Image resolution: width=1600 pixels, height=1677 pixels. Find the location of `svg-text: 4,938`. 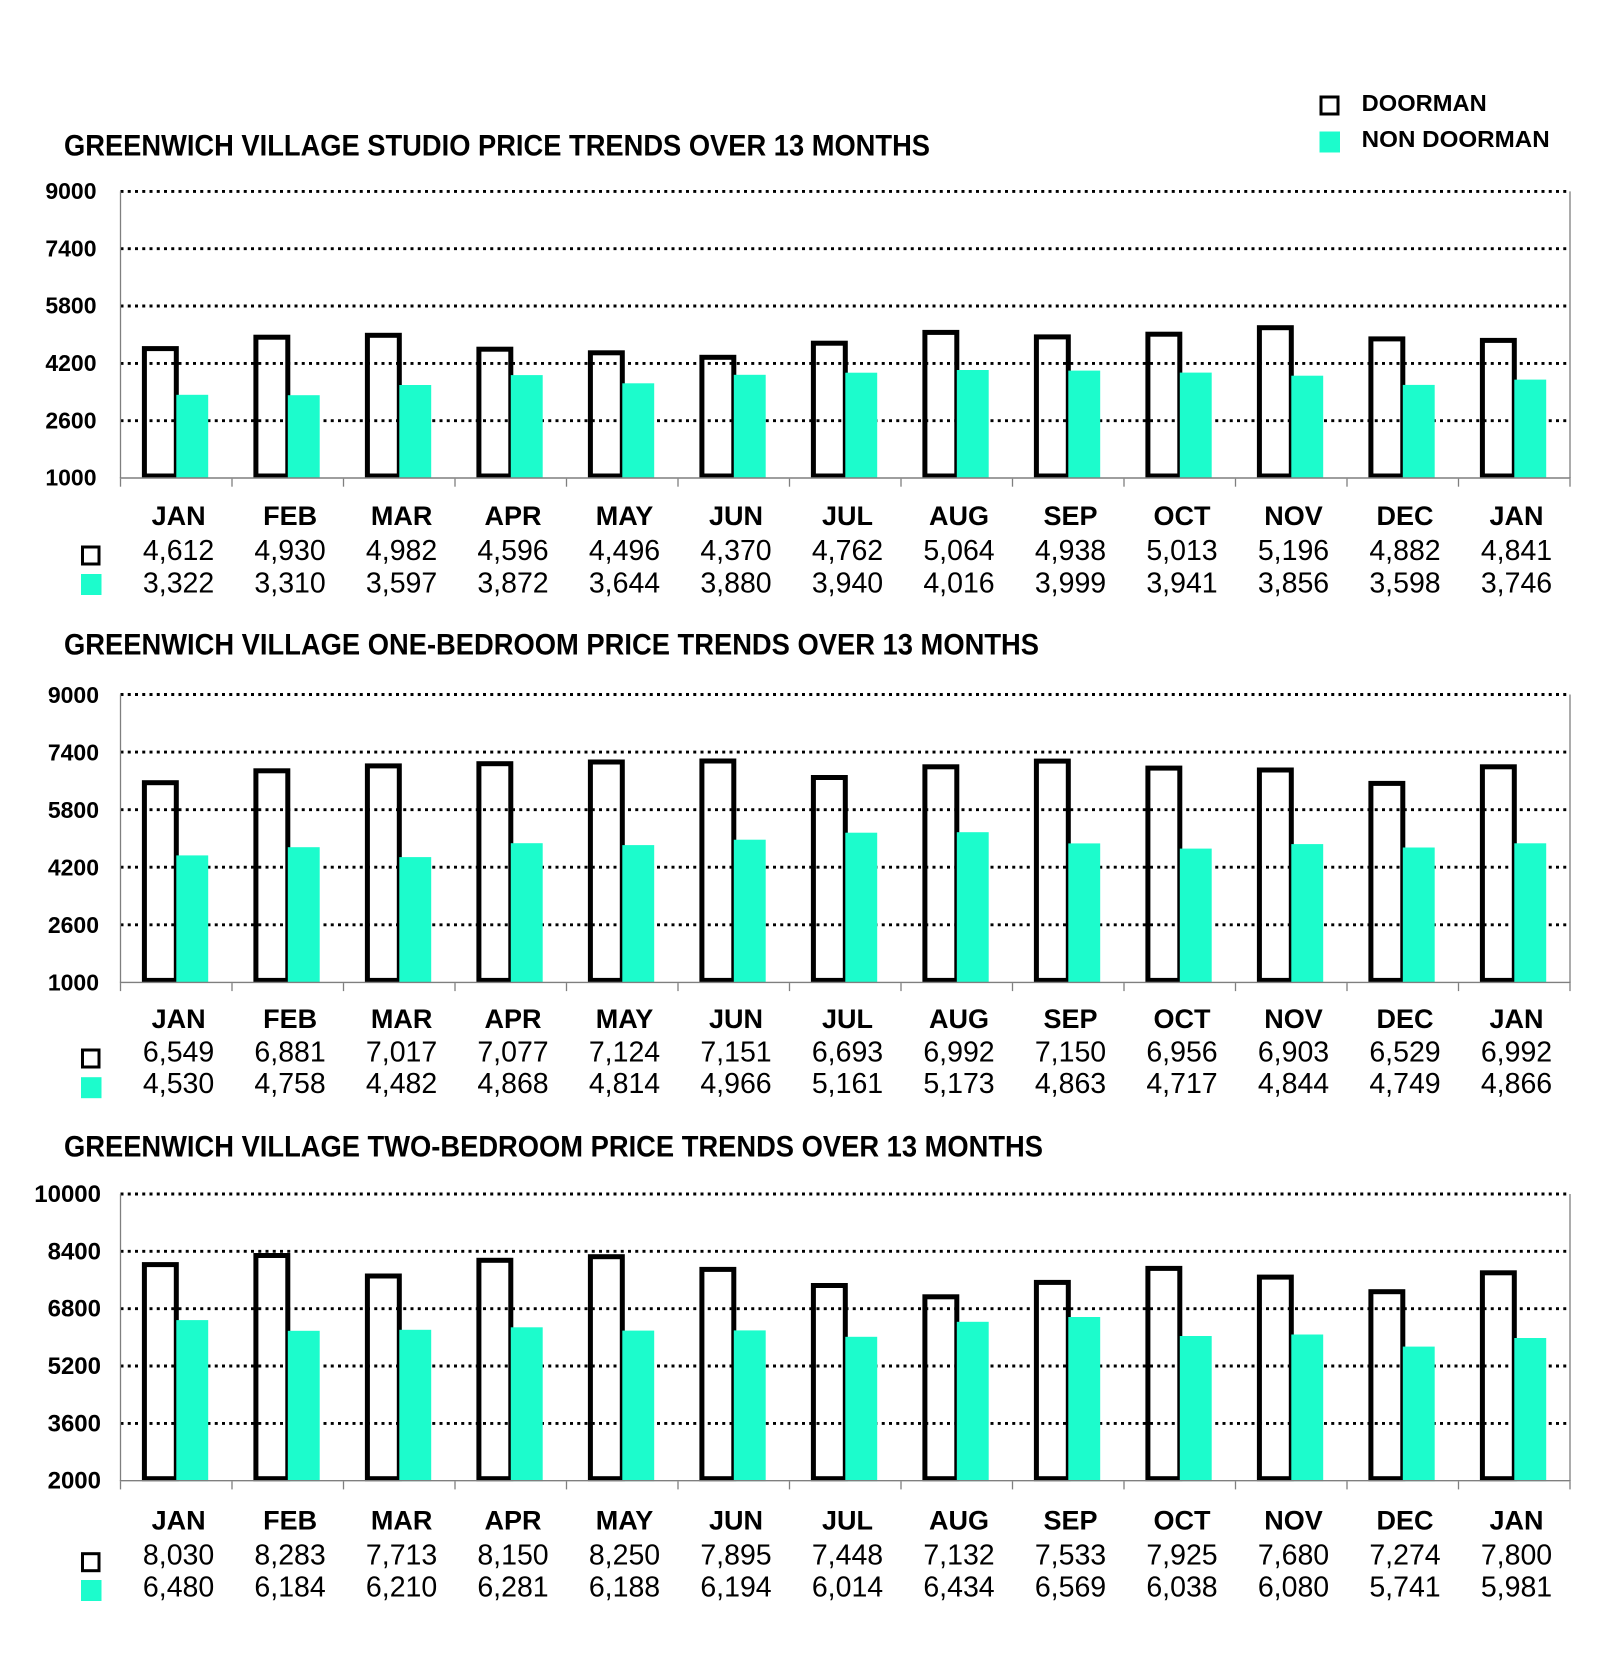

svg-text: 4,938 is located at coordinates (1070, 551).